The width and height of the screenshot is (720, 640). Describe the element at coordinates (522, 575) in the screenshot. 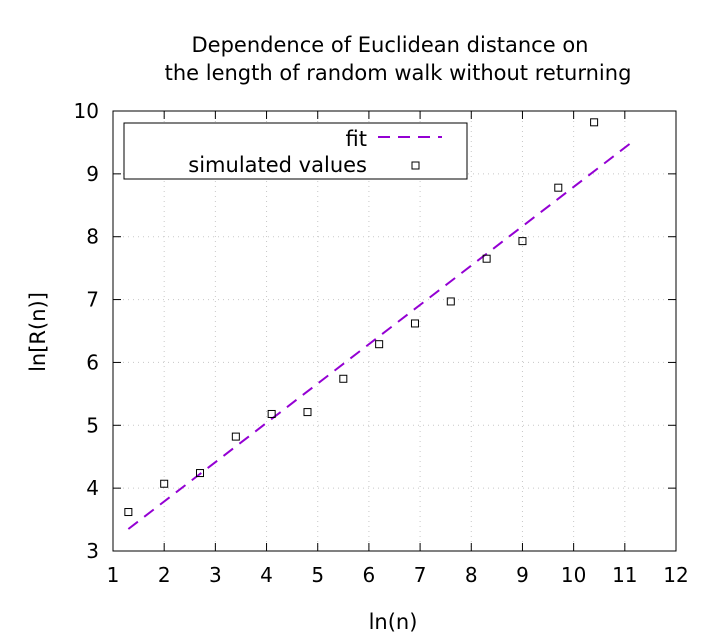

I see `x-tick-label: 9` at that location.